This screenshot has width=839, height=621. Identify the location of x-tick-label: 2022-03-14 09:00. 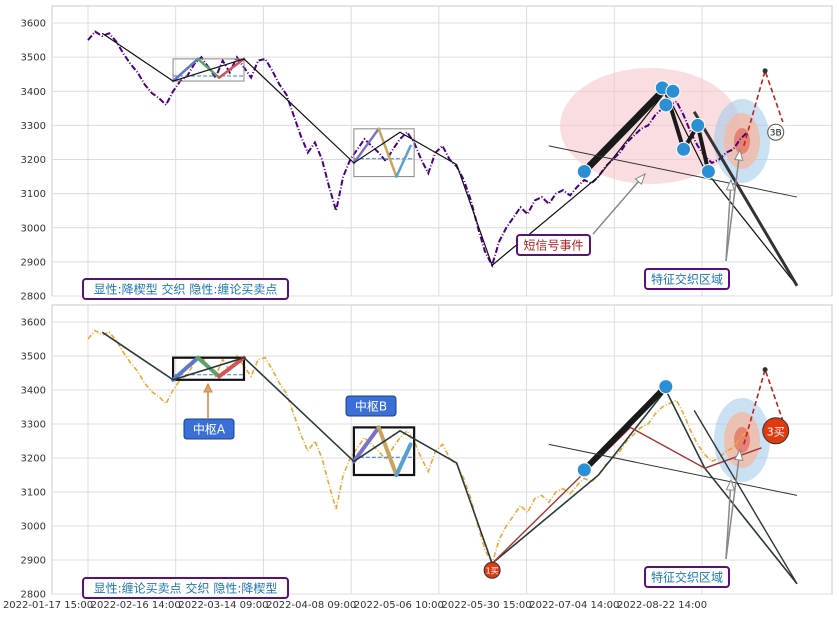
(223, 605).